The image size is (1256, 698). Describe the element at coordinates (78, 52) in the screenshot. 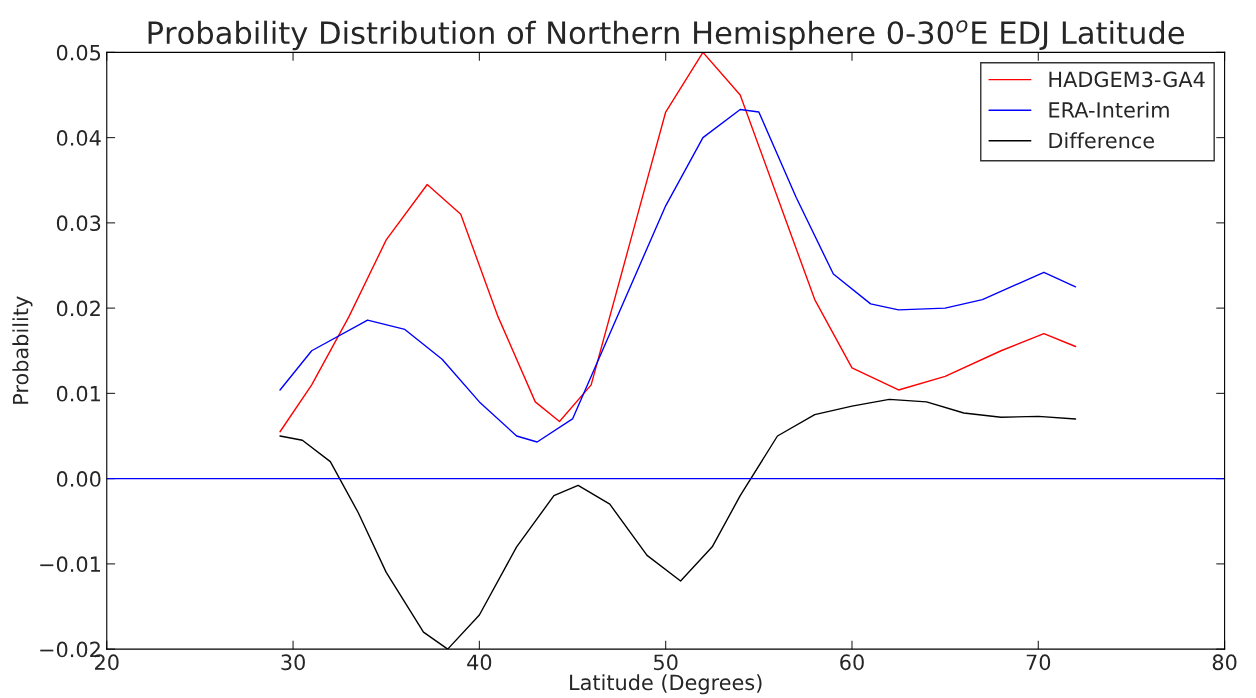

I see `y-tick-label: 0.05` at that location.